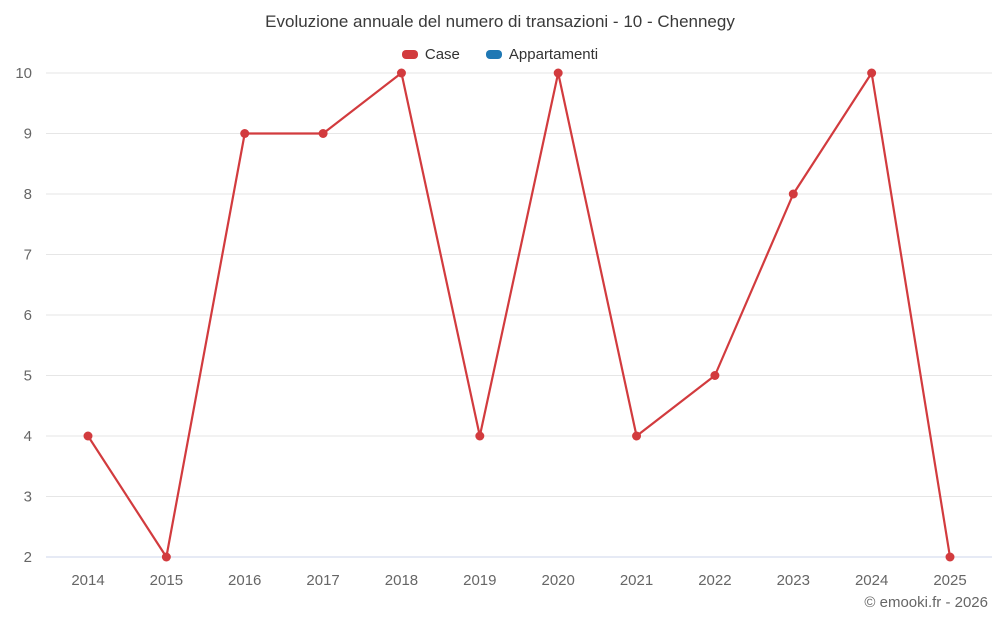 This screenshot has height=625, width=1000. I want to click on x-axis-tick-label: 2023, so click(793, 580).